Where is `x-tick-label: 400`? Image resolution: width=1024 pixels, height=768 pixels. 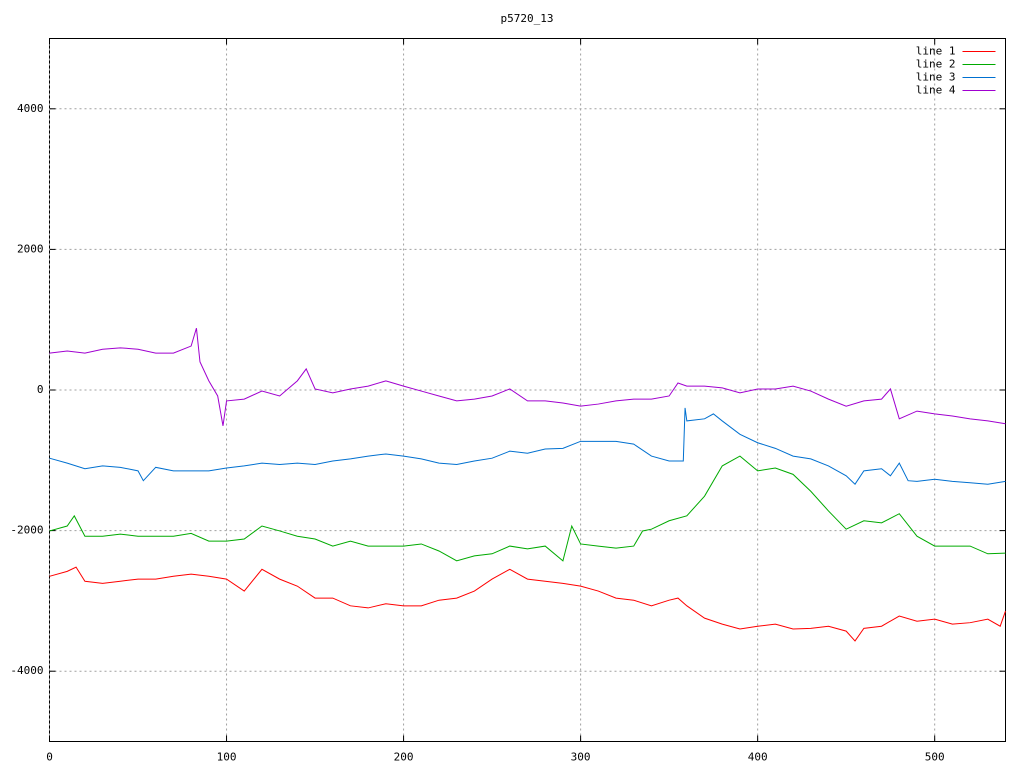
x-tick-label: 400 is located at coordinates (758, 757).